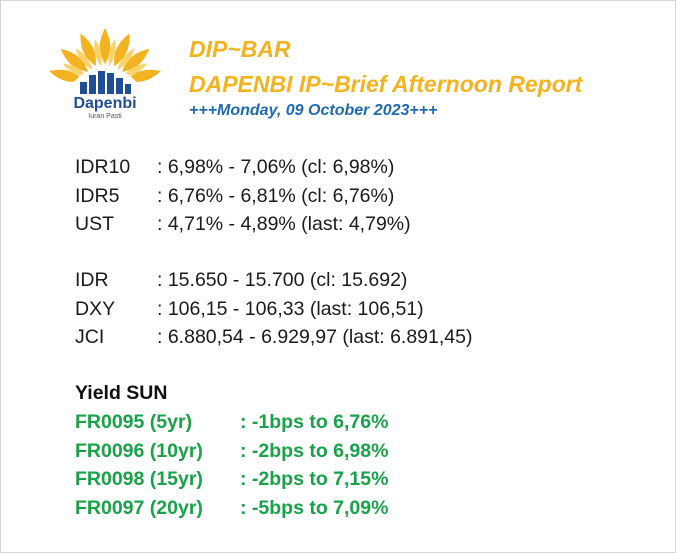 The width and height of the screenshot is (676, 553). I want to click on logo-tagline: Iuran Pasti, so click(105, 116).